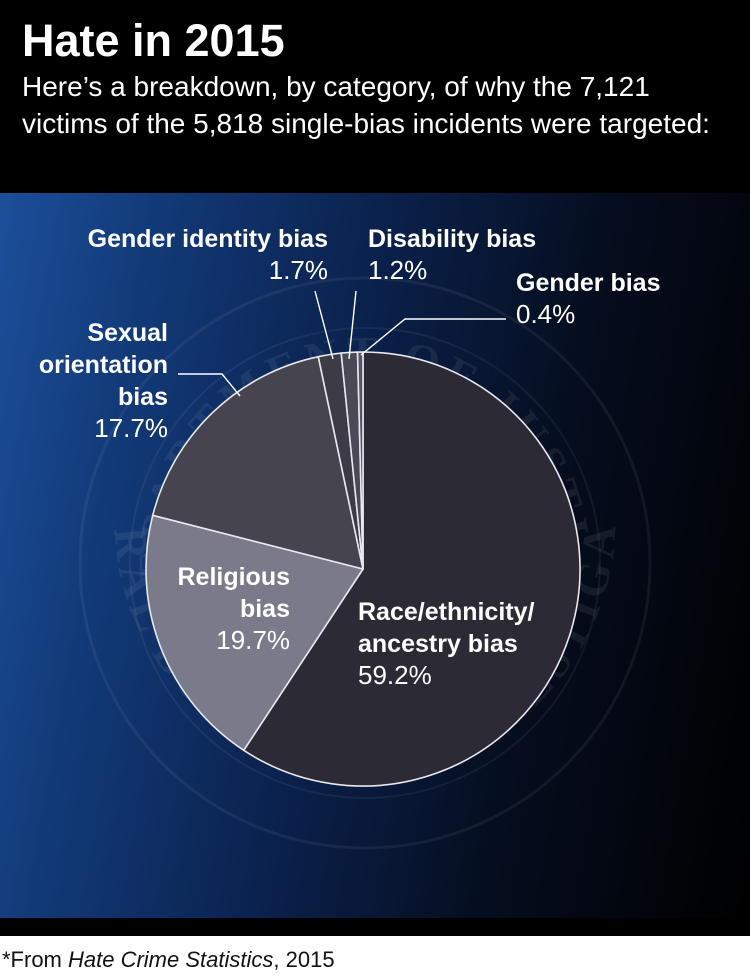 The height and width of the screenshot is (977, 750). Describe the element at coordinates (433, 337) in the screenshot. I see `leader-line-gender` at that location.